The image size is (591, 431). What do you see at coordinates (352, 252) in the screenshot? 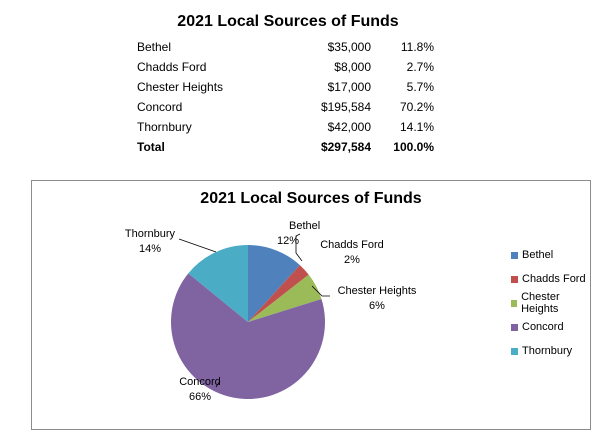
I see `data-label-chadds-ford: Chadds Ford 2%` at bounding box center [352, 252].